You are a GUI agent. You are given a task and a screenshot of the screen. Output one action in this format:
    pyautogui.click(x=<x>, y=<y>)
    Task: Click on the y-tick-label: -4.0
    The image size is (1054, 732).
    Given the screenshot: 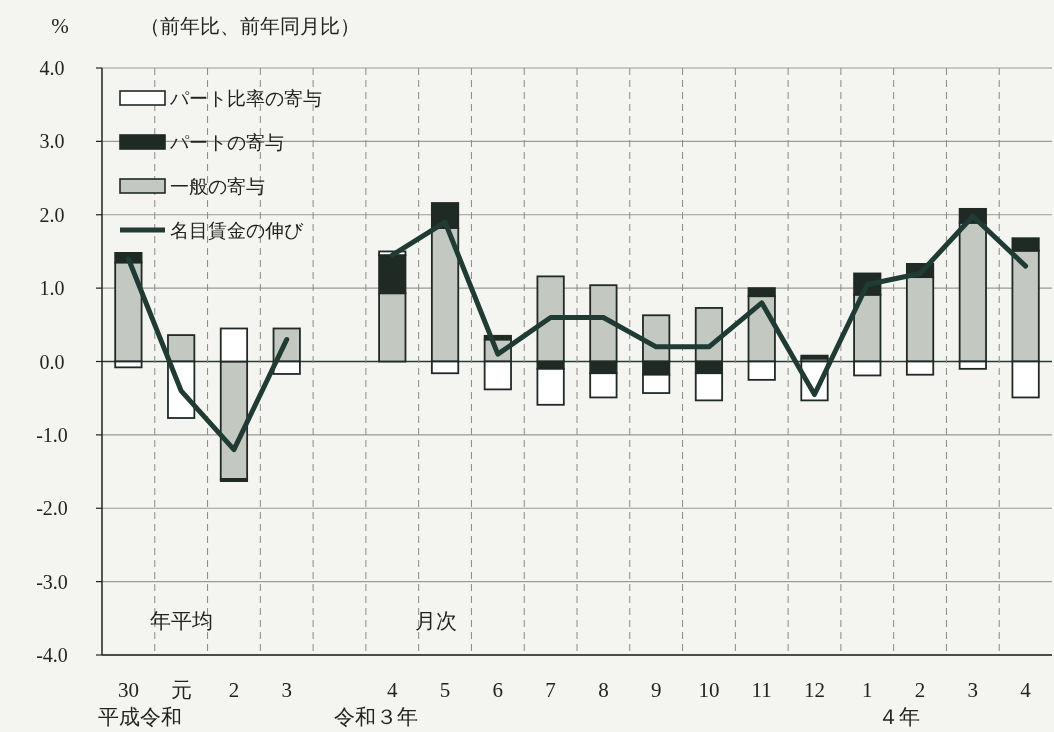 What is the action you would take?
    pyautogui.click(x=52, y=655)
    